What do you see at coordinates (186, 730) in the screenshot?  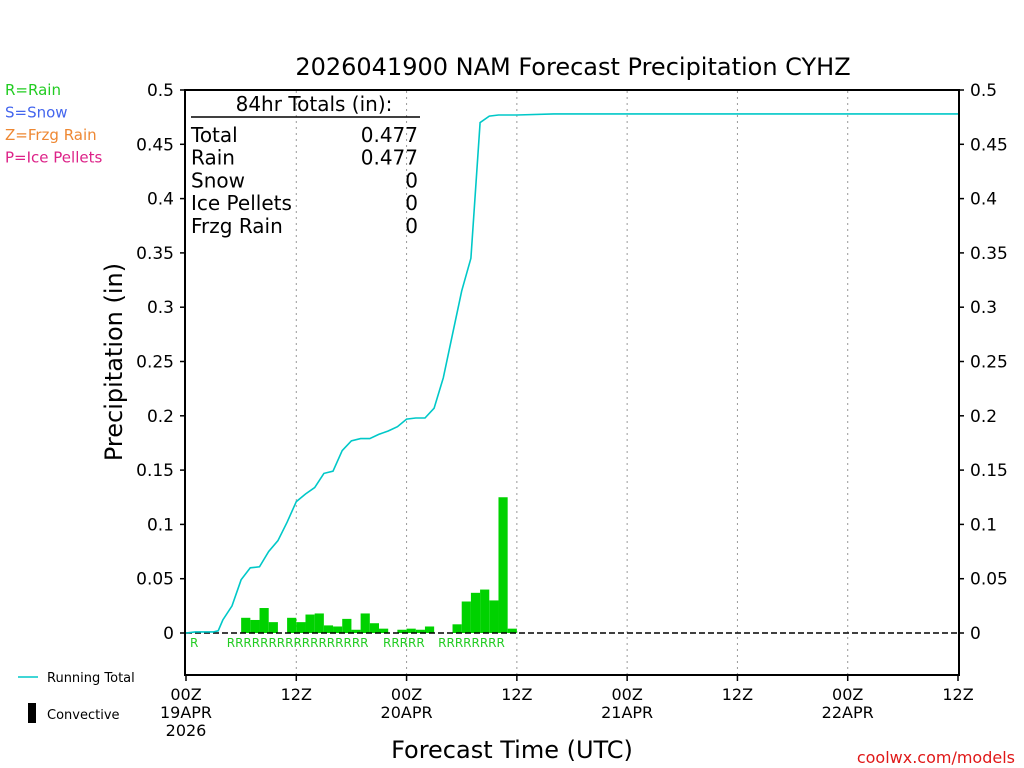 I see `x-tick-label-0-2: 2026` at bounding box center [186, 730].